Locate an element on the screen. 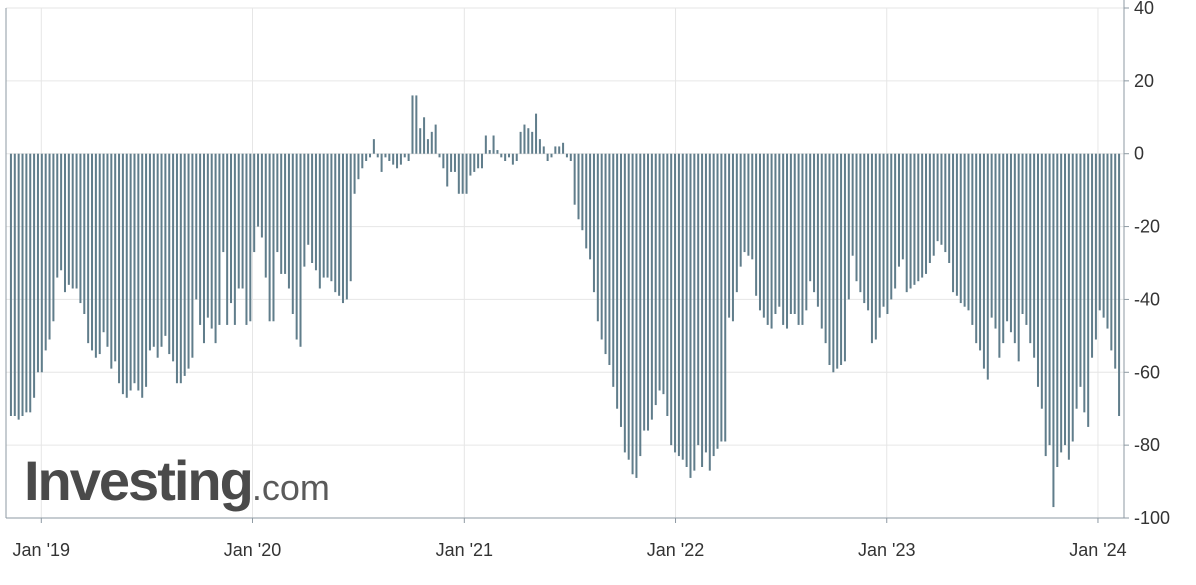  logo-tld: .com is located at coordinates (290, 487).